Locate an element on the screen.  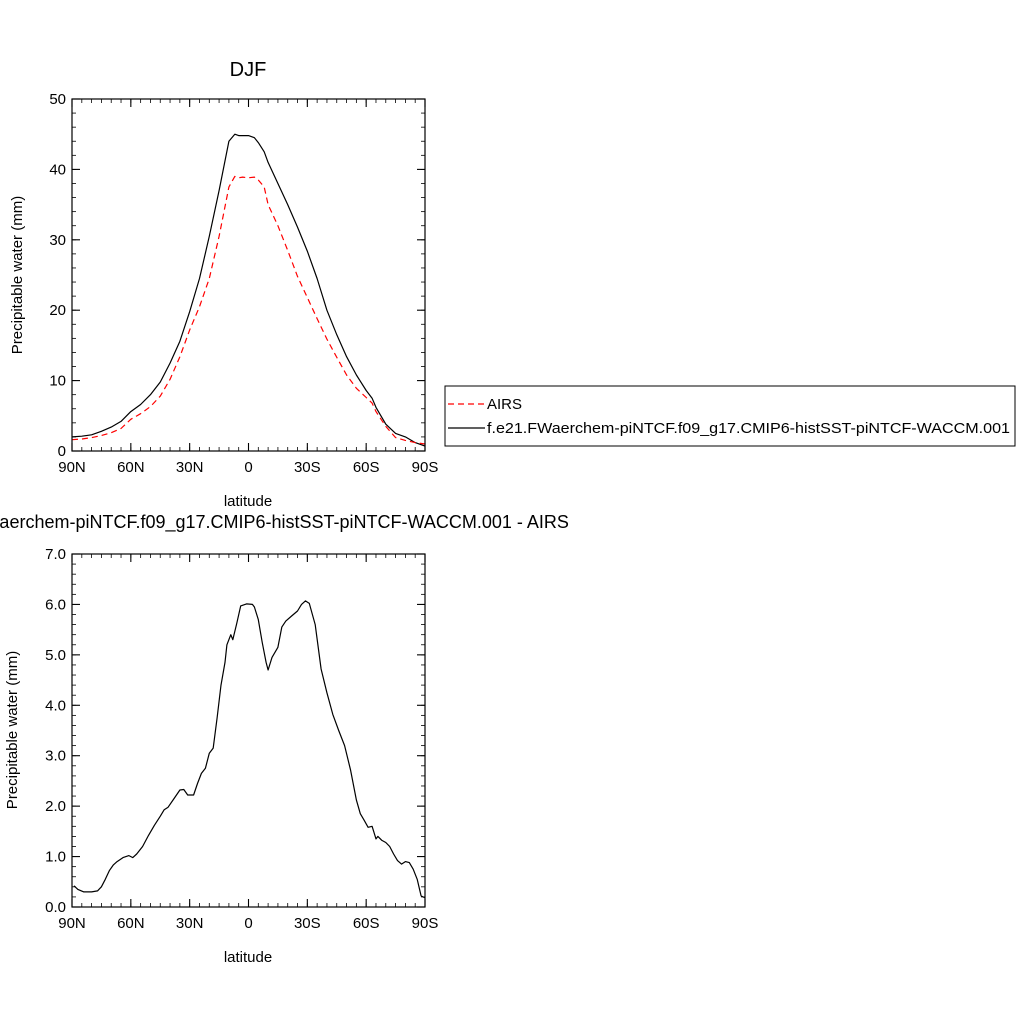
legend-box is located at coordinates (730, 416).